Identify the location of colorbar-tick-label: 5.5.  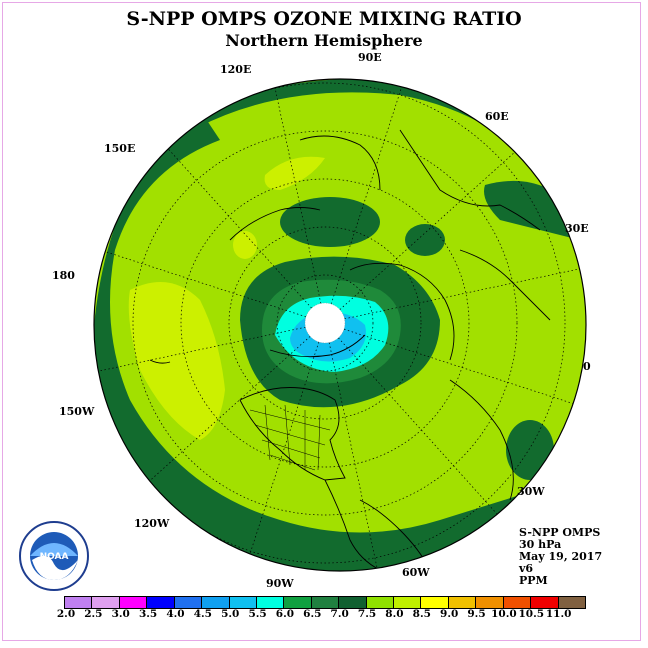
(257, 614).